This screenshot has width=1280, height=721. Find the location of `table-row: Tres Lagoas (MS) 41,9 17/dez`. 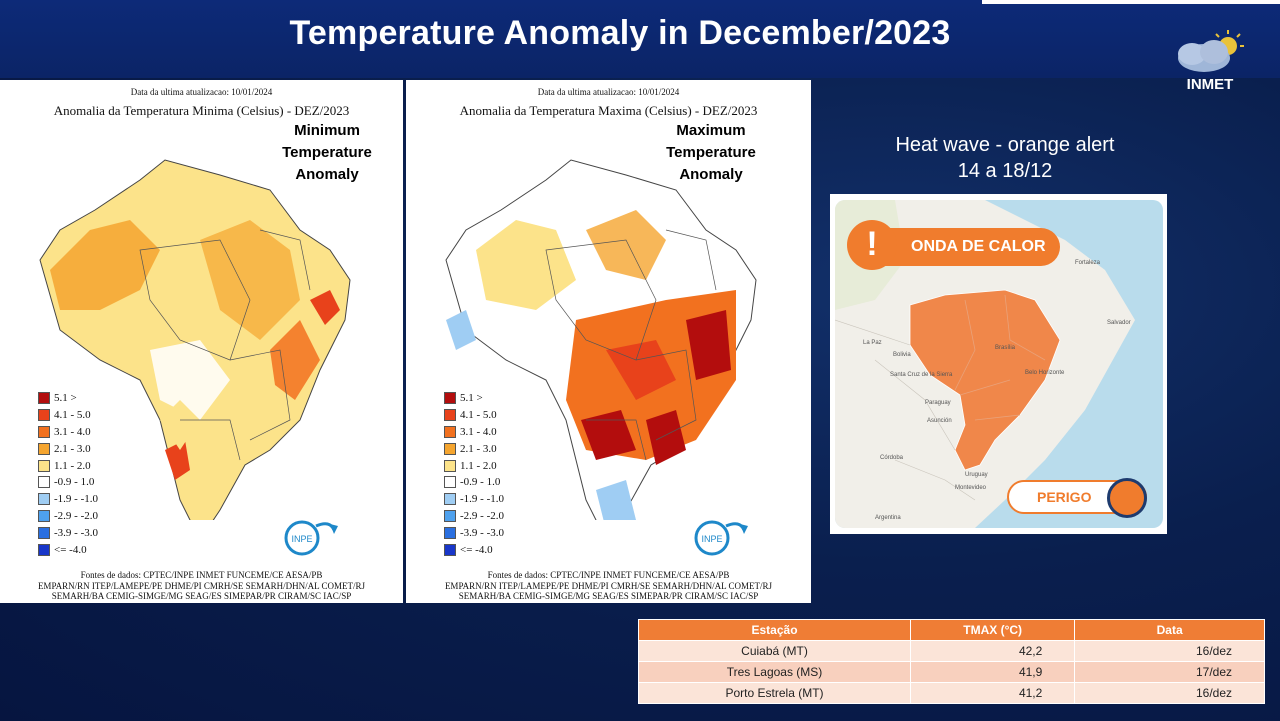

table-row: Tres Lagoas (MS) 41,9 17/dez is located at coordinates (951, 672).